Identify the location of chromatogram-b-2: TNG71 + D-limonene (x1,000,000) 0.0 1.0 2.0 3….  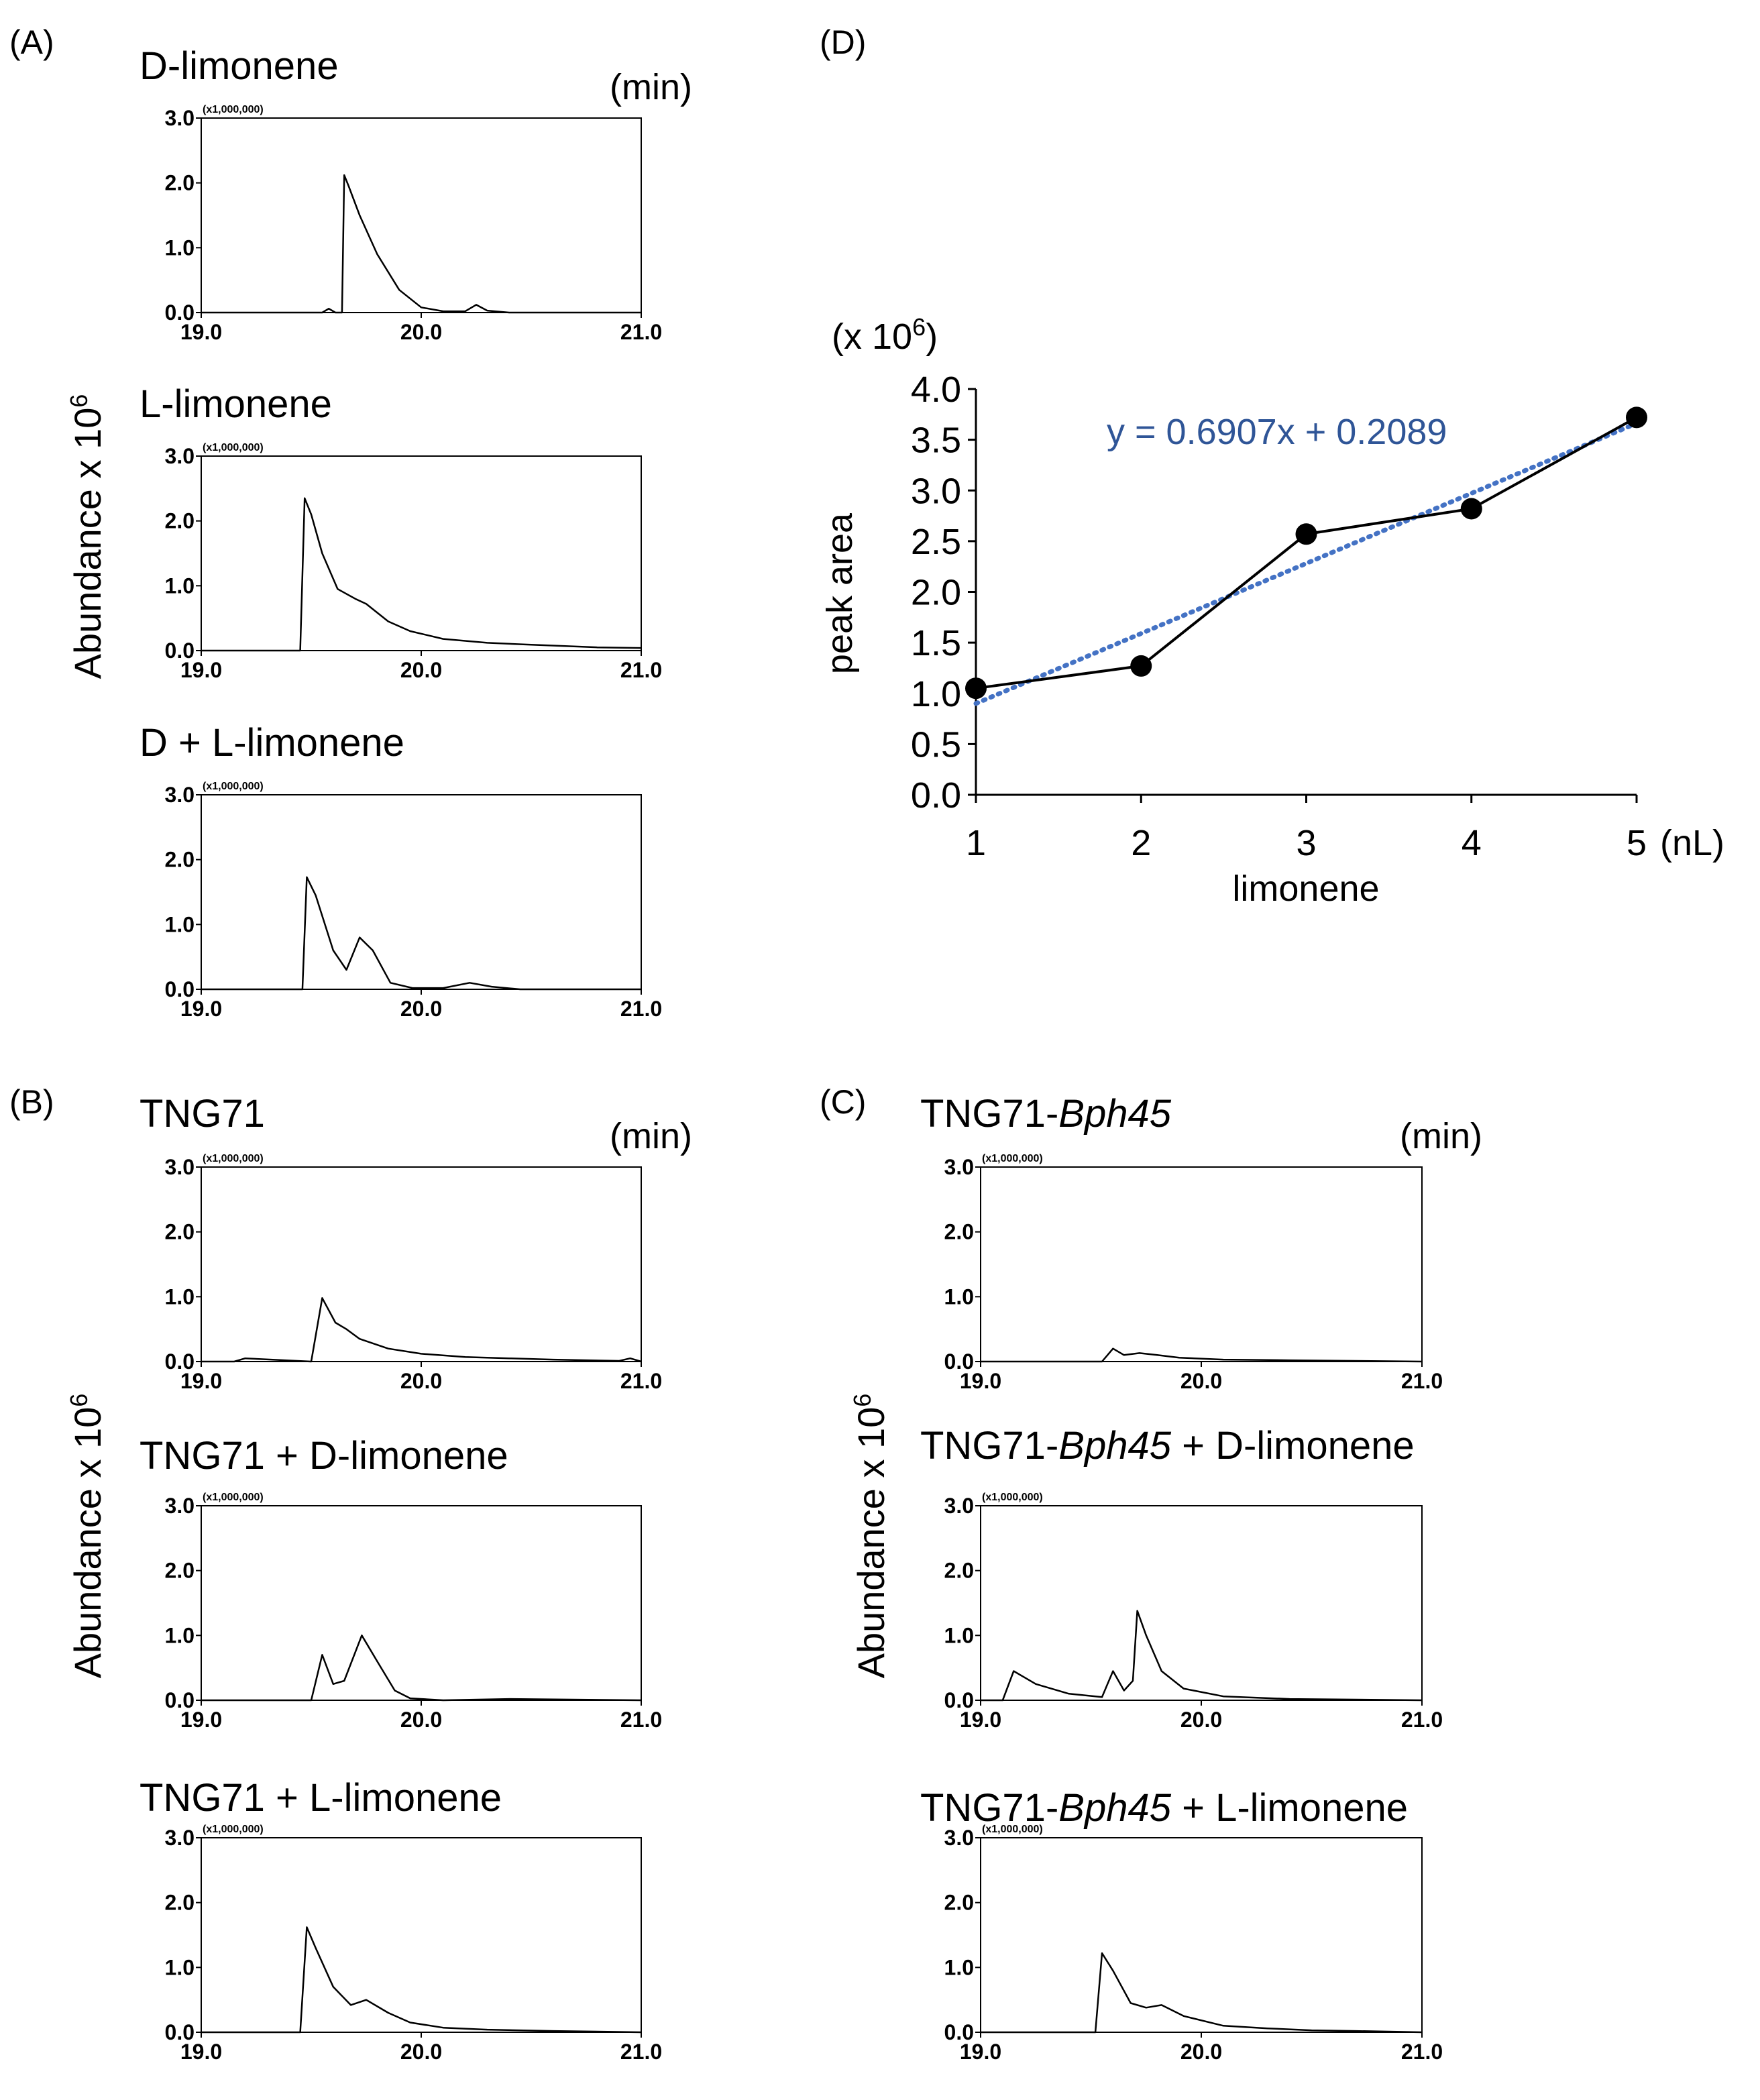
(401, 1583).